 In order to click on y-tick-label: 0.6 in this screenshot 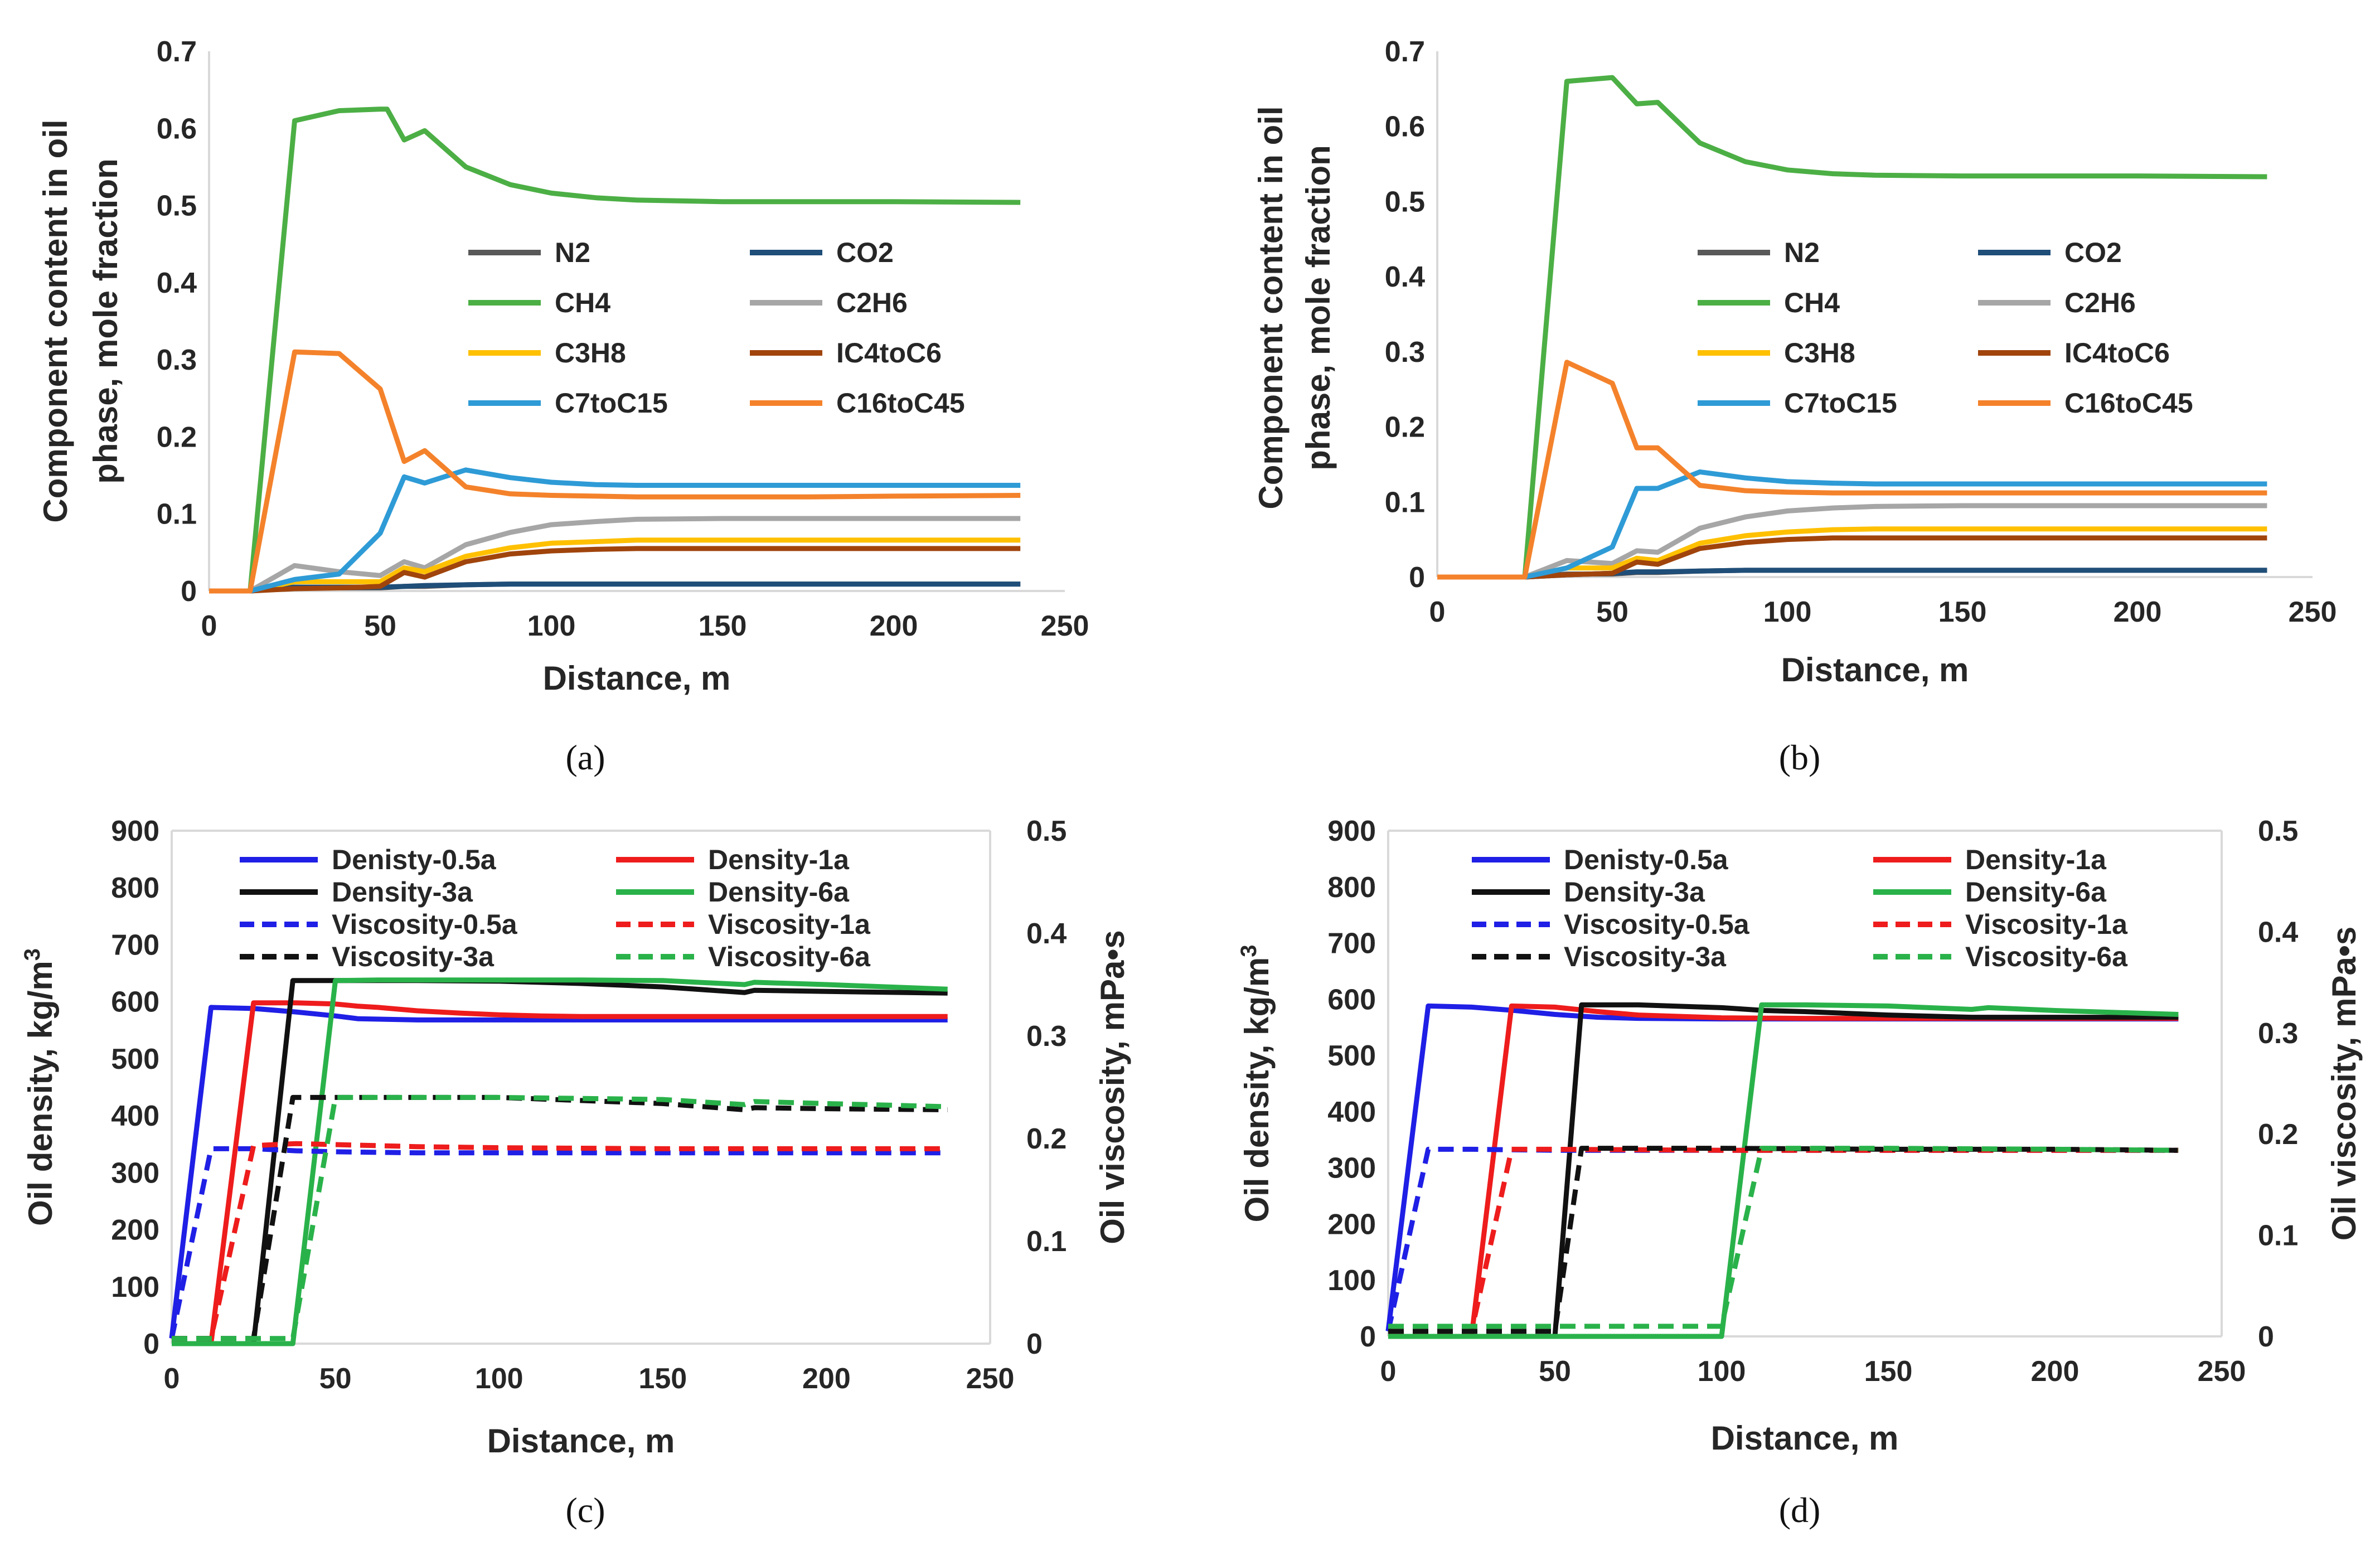, I will do `click(1405, 127)`.